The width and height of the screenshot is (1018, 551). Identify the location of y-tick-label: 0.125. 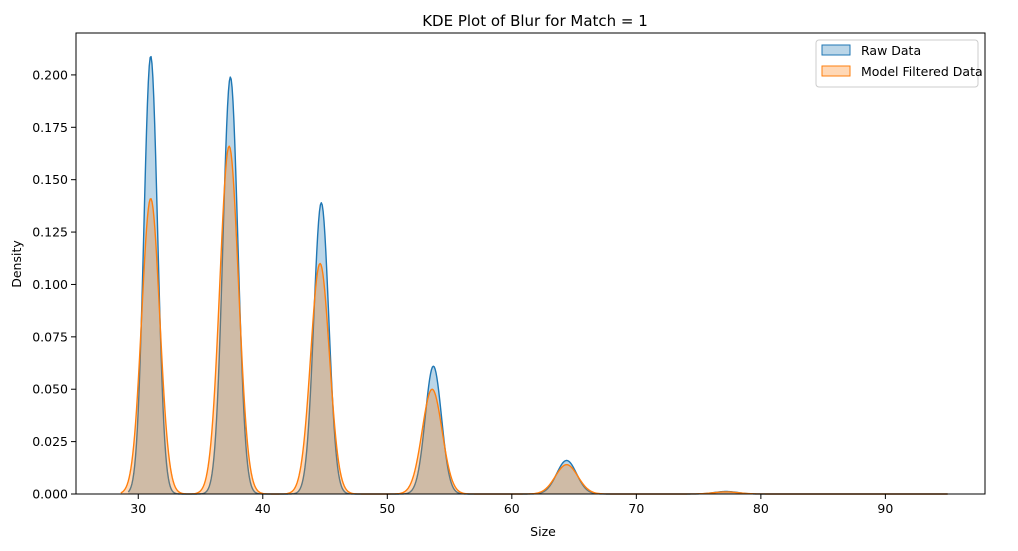
(50, 232).